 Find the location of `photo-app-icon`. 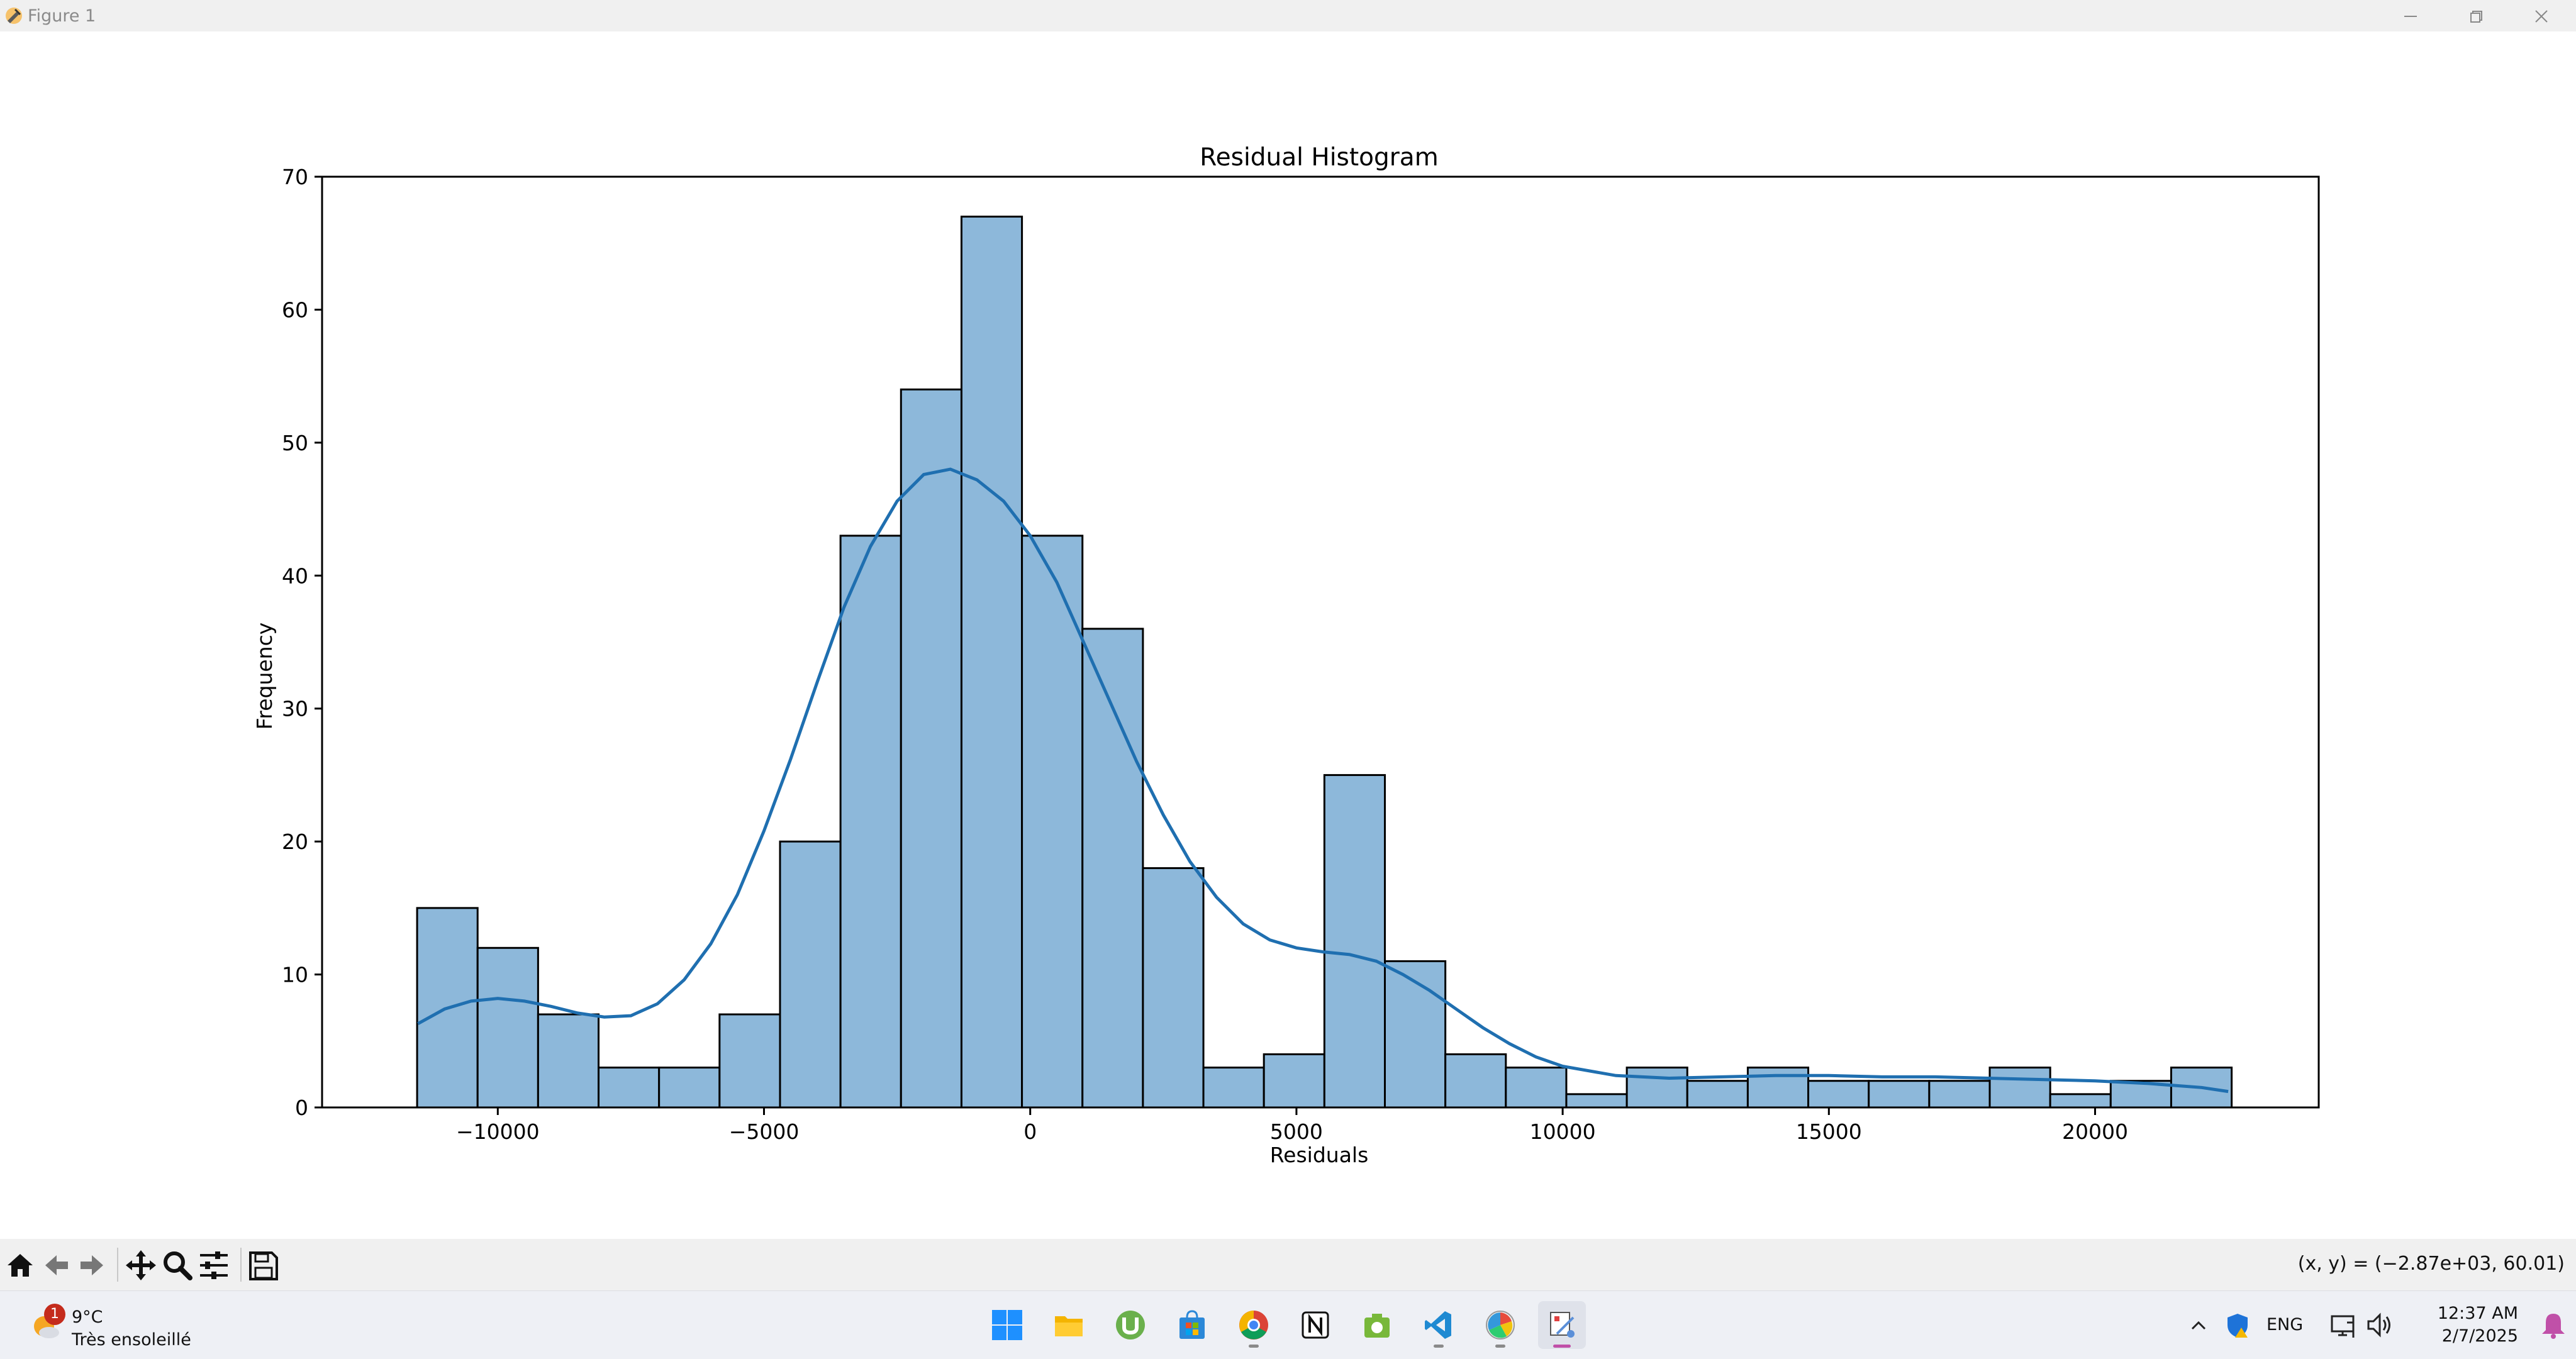

photo-app-icon is located at coordinates (1500, 1325).